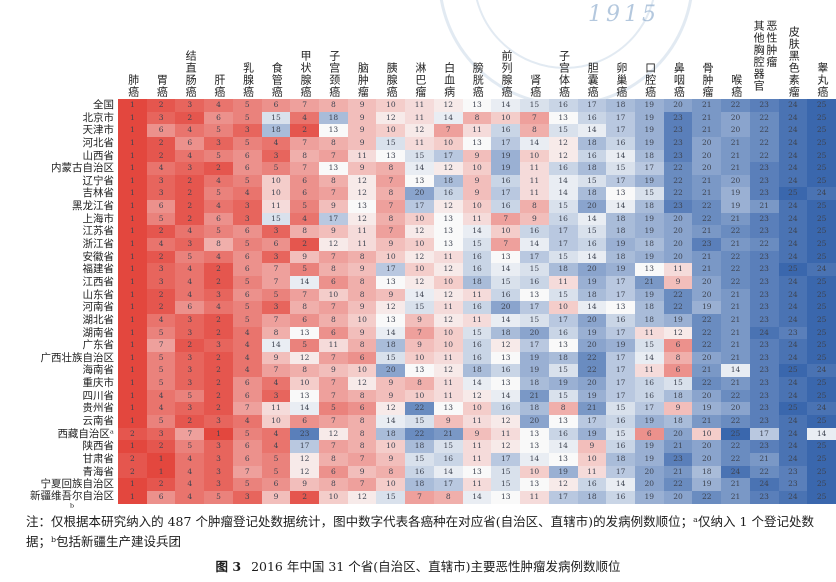  I want to click on row-label: 江苏省, so click(98, 231).